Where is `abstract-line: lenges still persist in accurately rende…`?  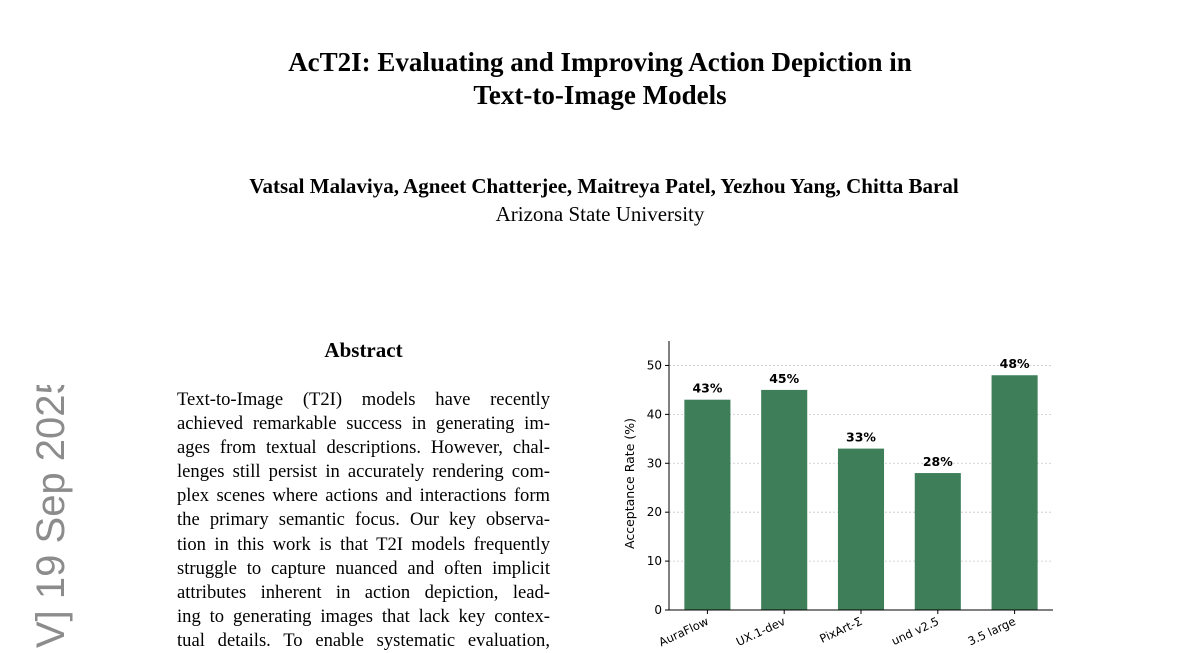
abstract-line: lenges still persist in accurately rende… is located at coordinates (363, 472).